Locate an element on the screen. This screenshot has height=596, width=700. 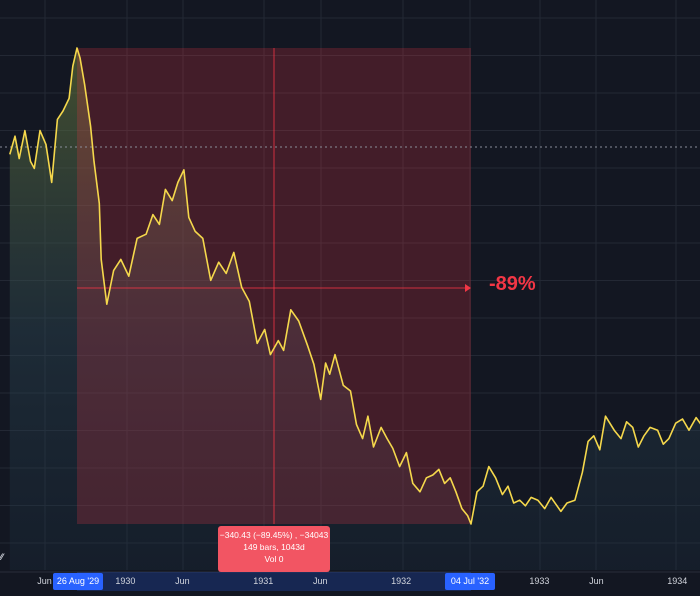
time-axis-highlight-label: 26 Aug '29 is located at coordinates (78, 581).